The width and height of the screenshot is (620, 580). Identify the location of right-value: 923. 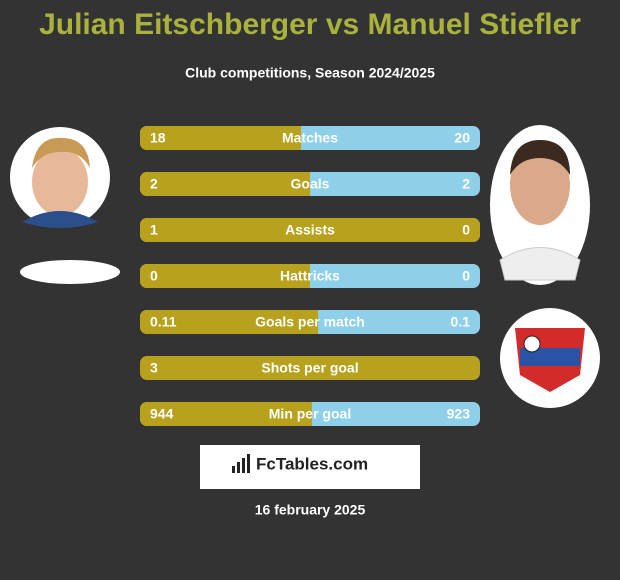
(459, 414).